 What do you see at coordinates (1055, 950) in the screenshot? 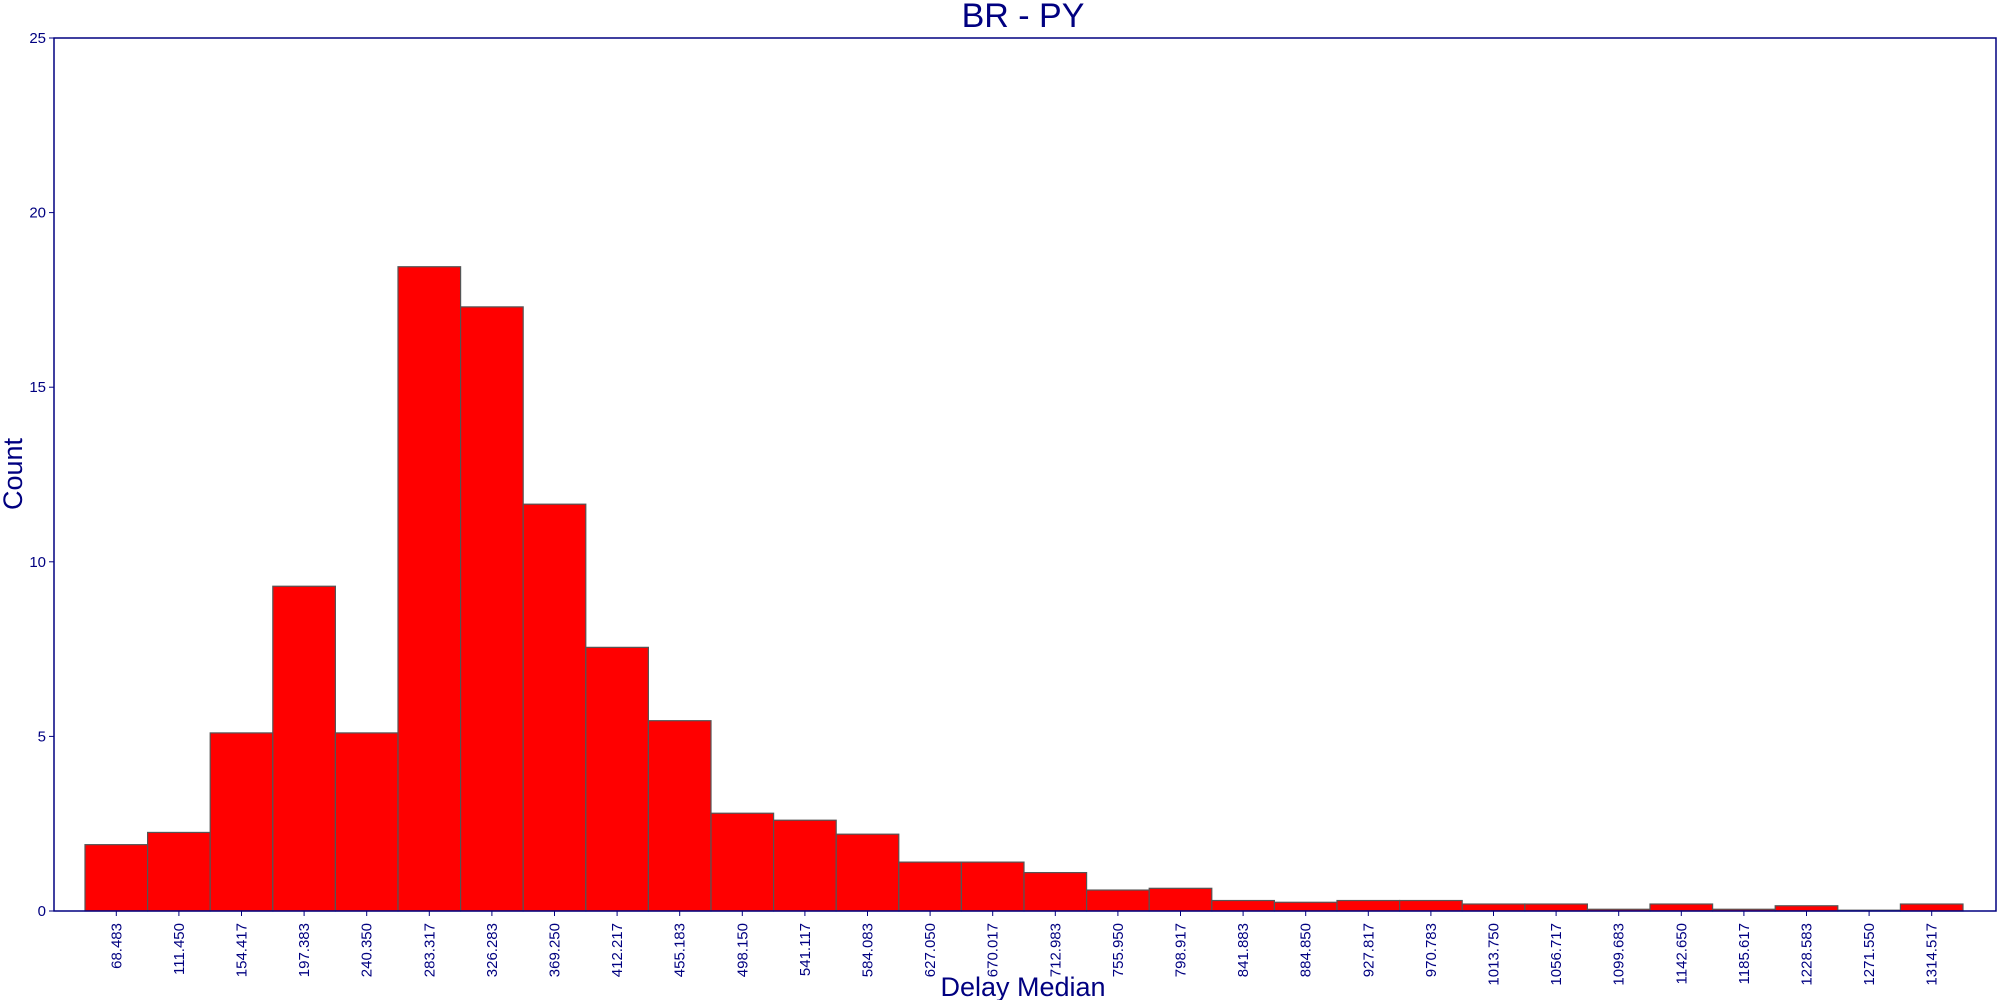
I see `x-tick-label: 712.983` at bounding box center [1055, 950].